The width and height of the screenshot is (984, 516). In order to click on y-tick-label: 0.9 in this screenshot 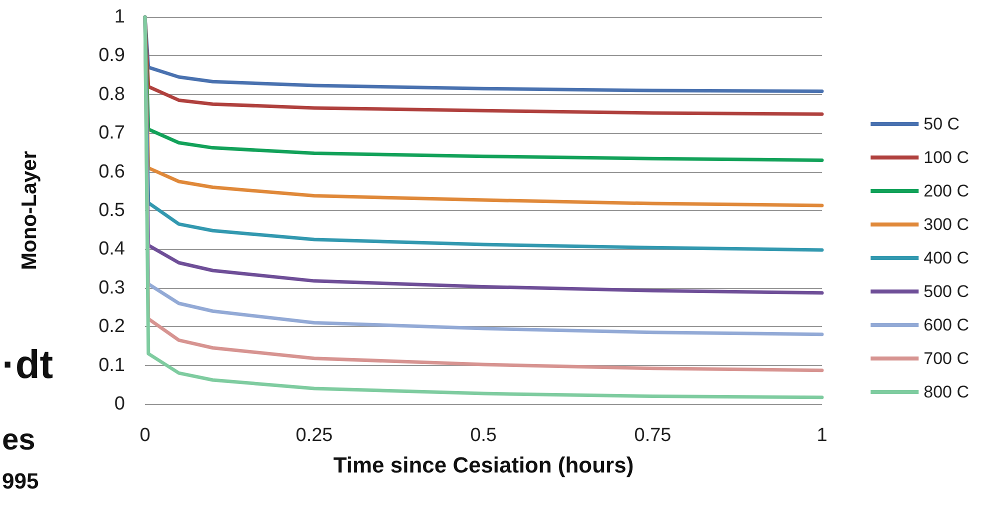, I will do `click(111, 55)`.